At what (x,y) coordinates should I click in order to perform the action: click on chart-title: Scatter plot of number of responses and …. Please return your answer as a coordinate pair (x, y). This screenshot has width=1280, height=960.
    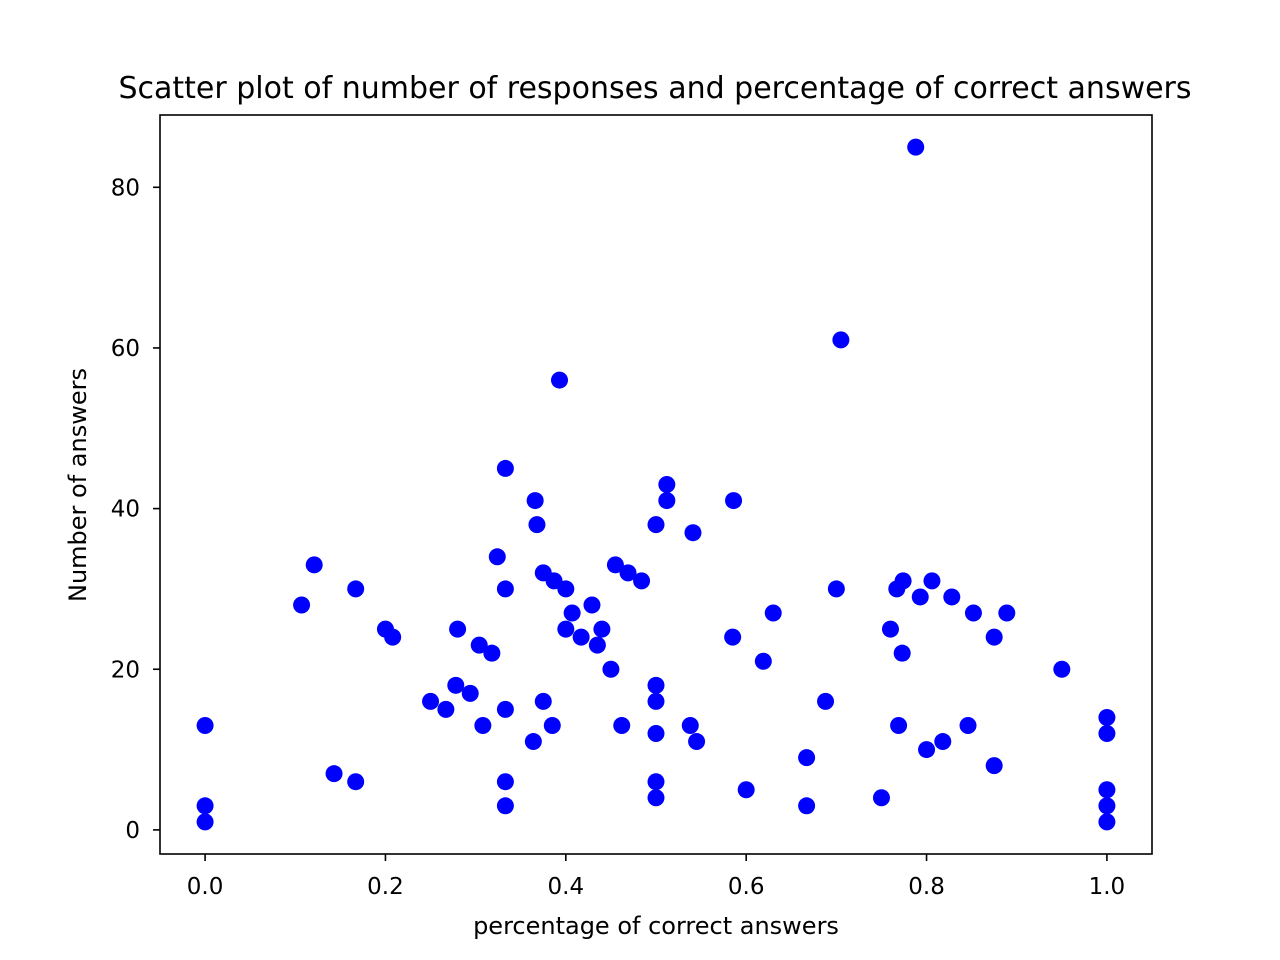
    Looking at the image, I should click on (654, 88).